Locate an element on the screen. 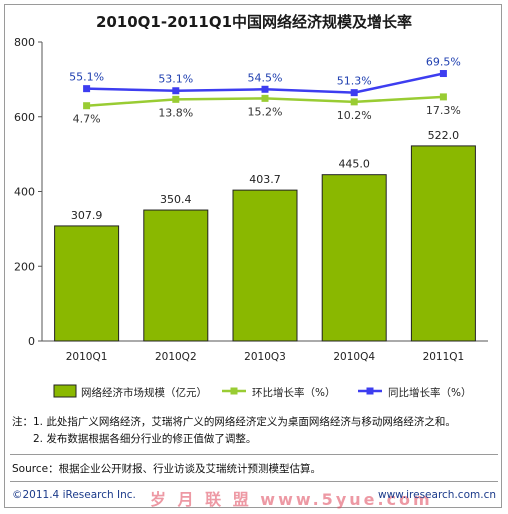 The height and width of the screenshot is (514, 508). watermark: 岁 月 联 盟 www.5yue.com is located at coordinates (291, 499).